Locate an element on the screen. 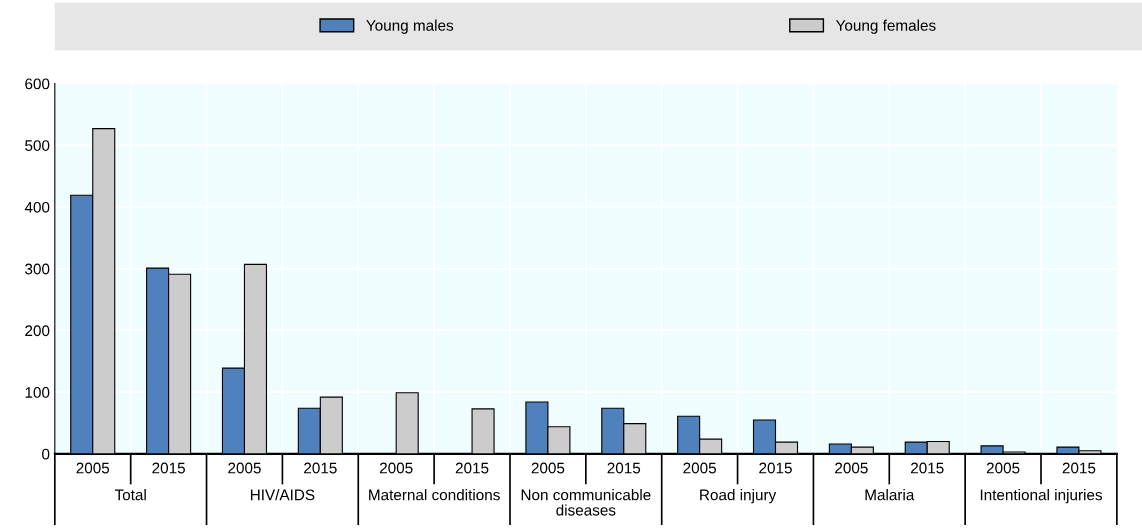  y-tick-label: 0 is located at coordinates (46, 454).